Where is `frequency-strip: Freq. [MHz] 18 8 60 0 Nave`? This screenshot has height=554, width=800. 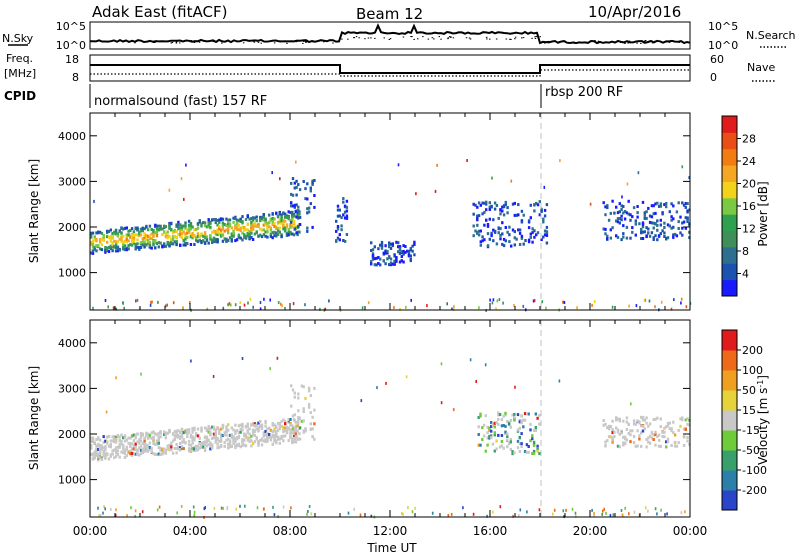 frequency-strip: Freq. [MHz] 18 8 60 0 Nave is located at coordinates (390, 68).